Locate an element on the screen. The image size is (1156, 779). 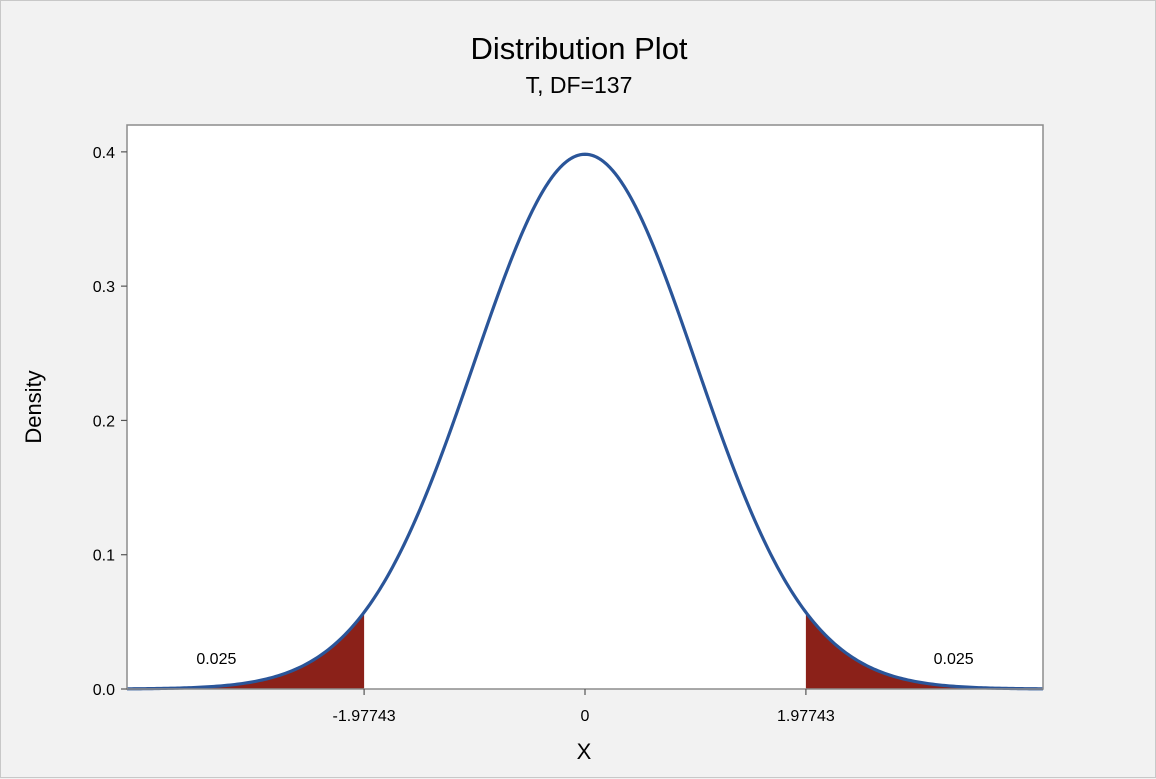
tail-annotations: 0.025 0.025 is located at coordinates (584, 659).